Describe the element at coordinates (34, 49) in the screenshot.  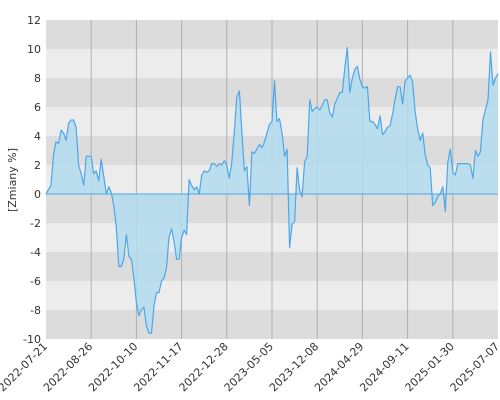
I see `y-tick-label: 10` at that location.